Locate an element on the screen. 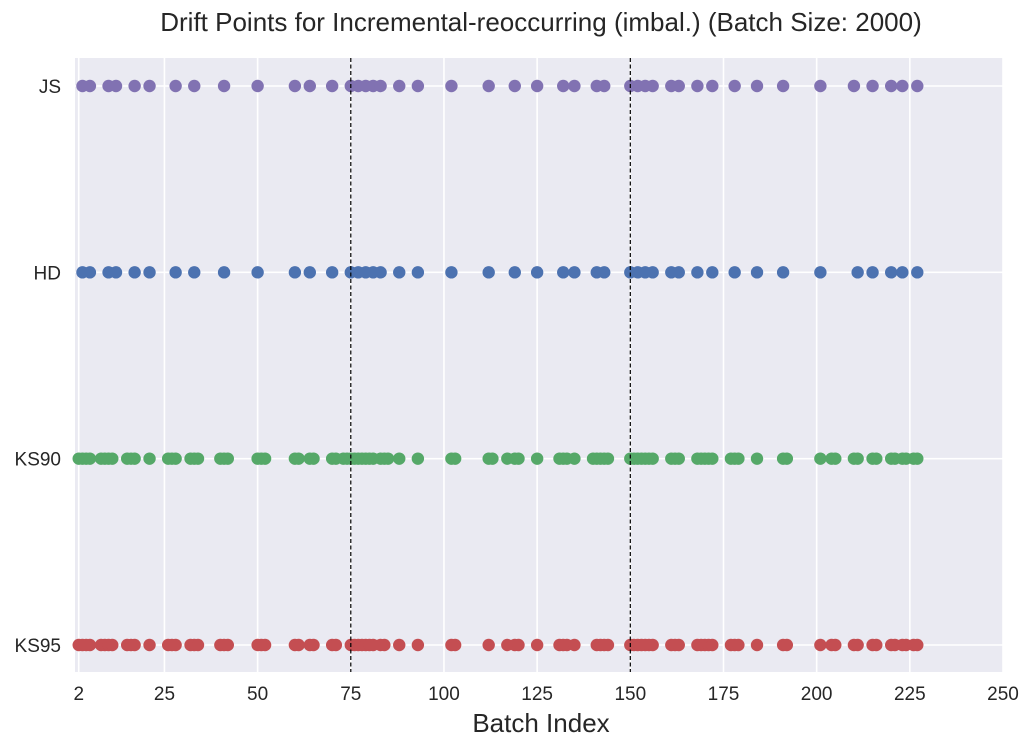 The image size is (1031, 747). x-tick-labels: 2 25 50 75 100 125 150 175 200 225 250 is located at coordinates (545, 694).